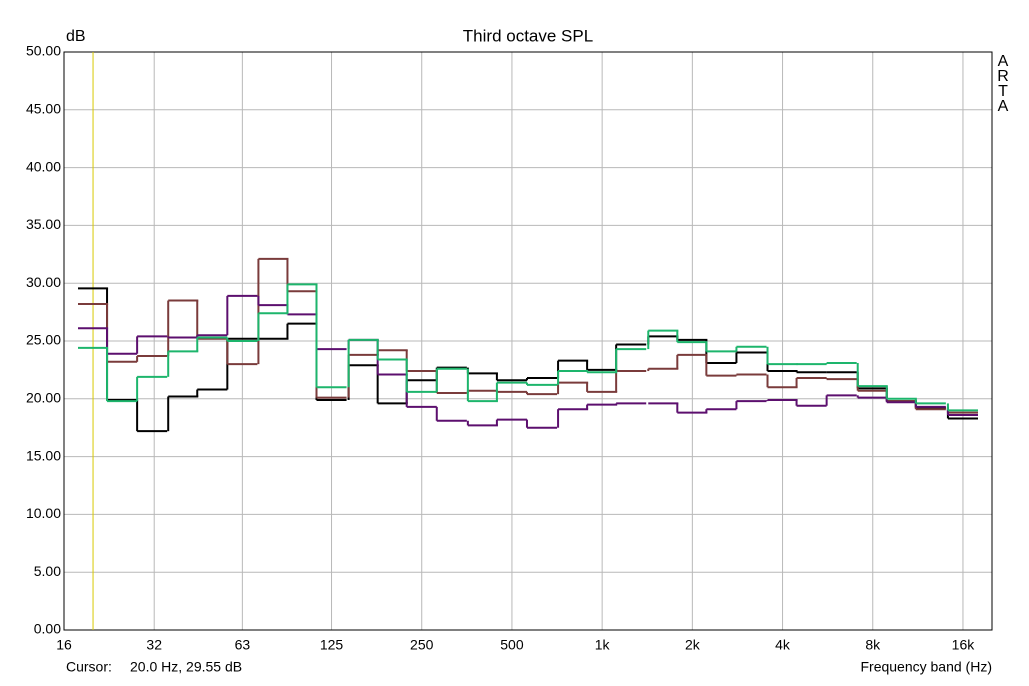 This screenshot has height=686, width=1029. Describe the element at coordinates (1003, 83) in the screenshot. I see `watermark: ARTA` at that location.